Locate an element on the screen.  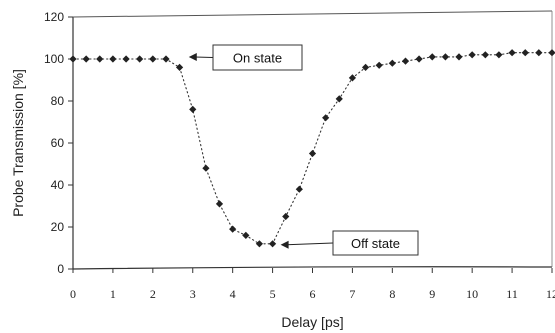
x-tick-label: 9 is located at coordinates (432, 294).